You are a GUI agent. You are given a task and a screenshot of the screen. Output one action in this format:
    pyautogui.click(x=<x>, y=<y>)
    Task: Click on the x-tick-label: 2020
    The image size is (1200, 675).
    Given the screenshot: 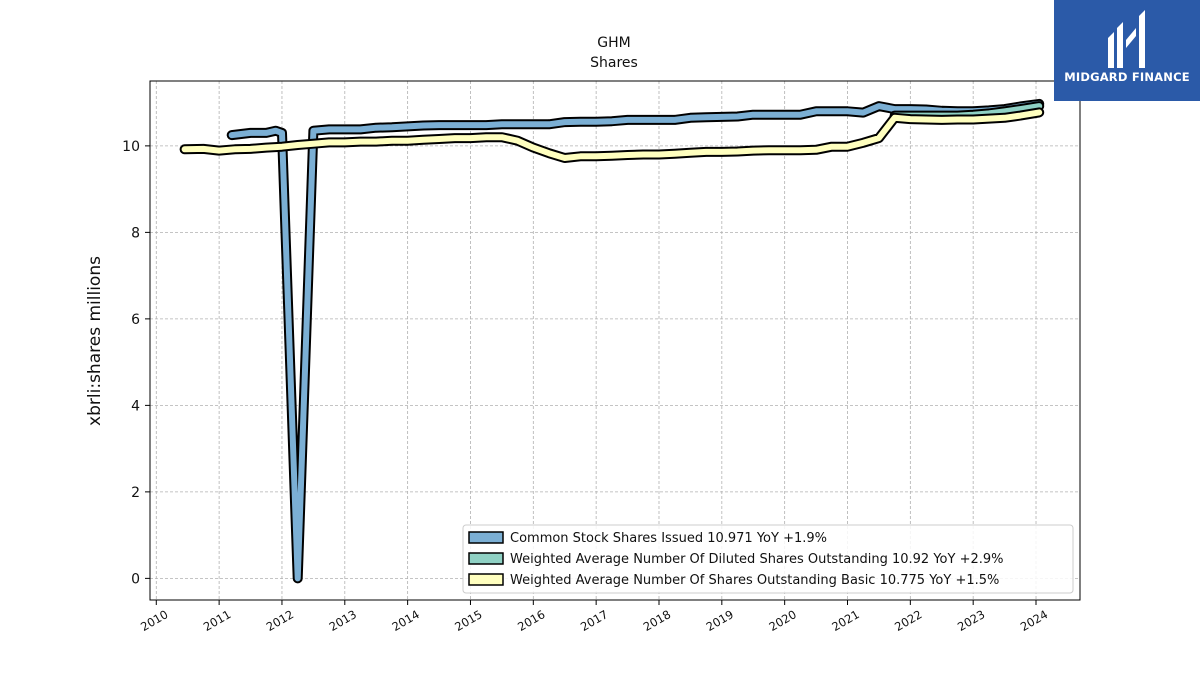 What is the action you would take?
    pyautogui.click(x=782, y=620)
    